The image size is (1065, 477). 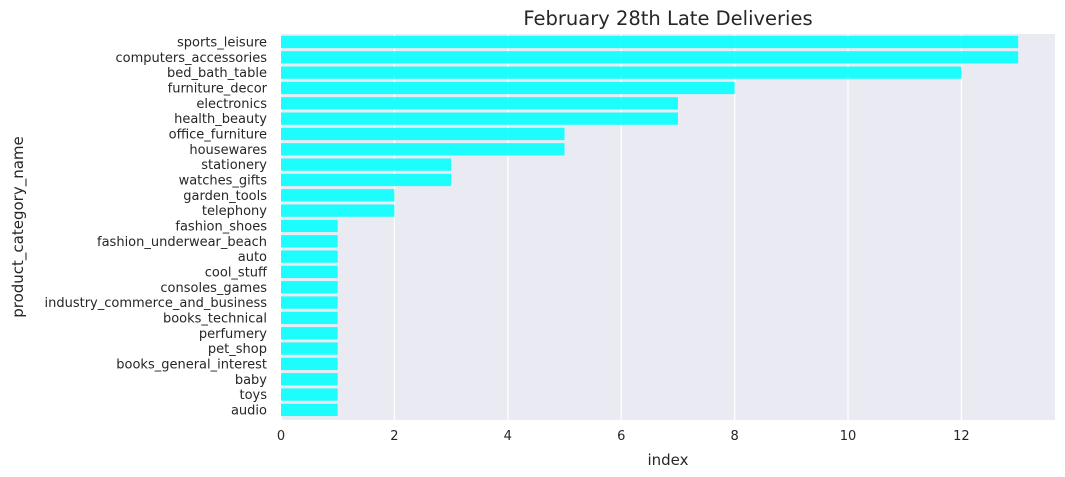 I want to click on y-tick-label: watches_gifts, so click(x=223, y=180).